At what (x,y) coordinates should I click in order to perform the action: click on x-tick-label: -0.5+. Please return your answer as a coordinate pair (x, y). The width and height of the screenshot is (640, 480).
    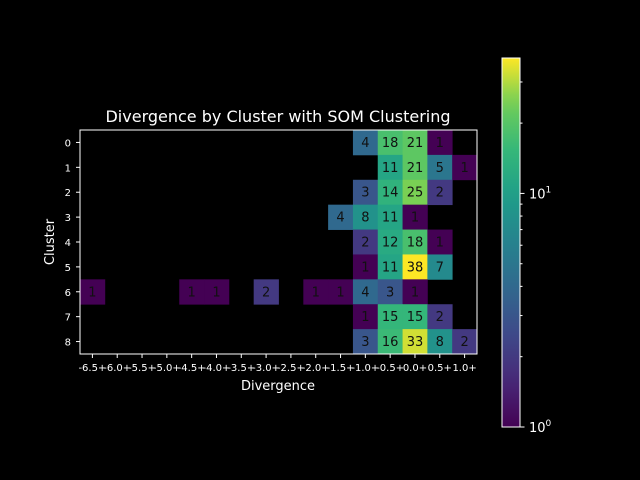
    Looking at the image, I should click on (390, 368).